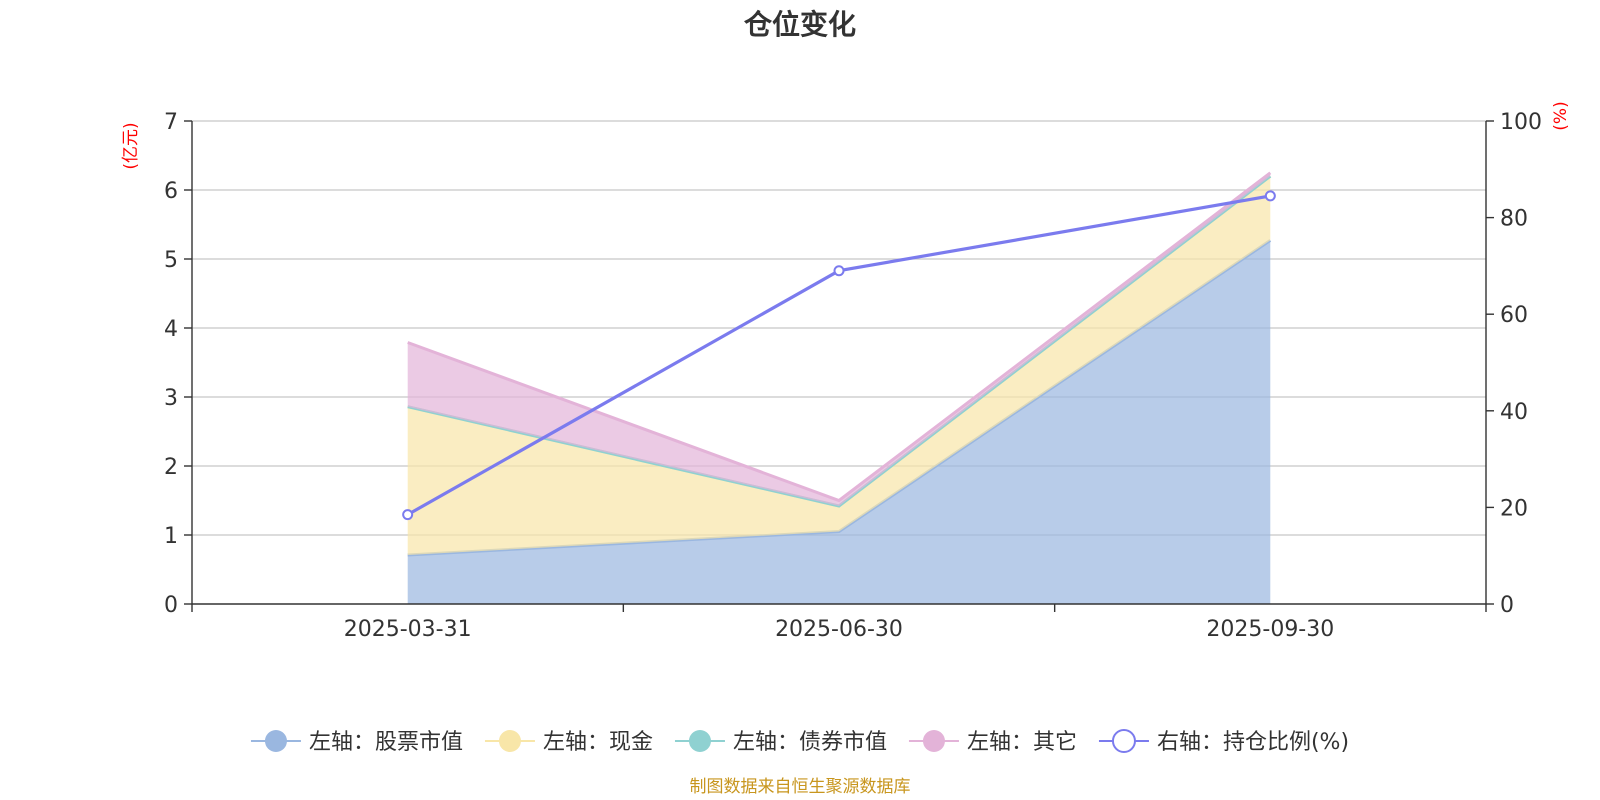 The width and height of the screenshot is (1600, 800). I want to click on left-tick-label: 5, so click(171, 260).